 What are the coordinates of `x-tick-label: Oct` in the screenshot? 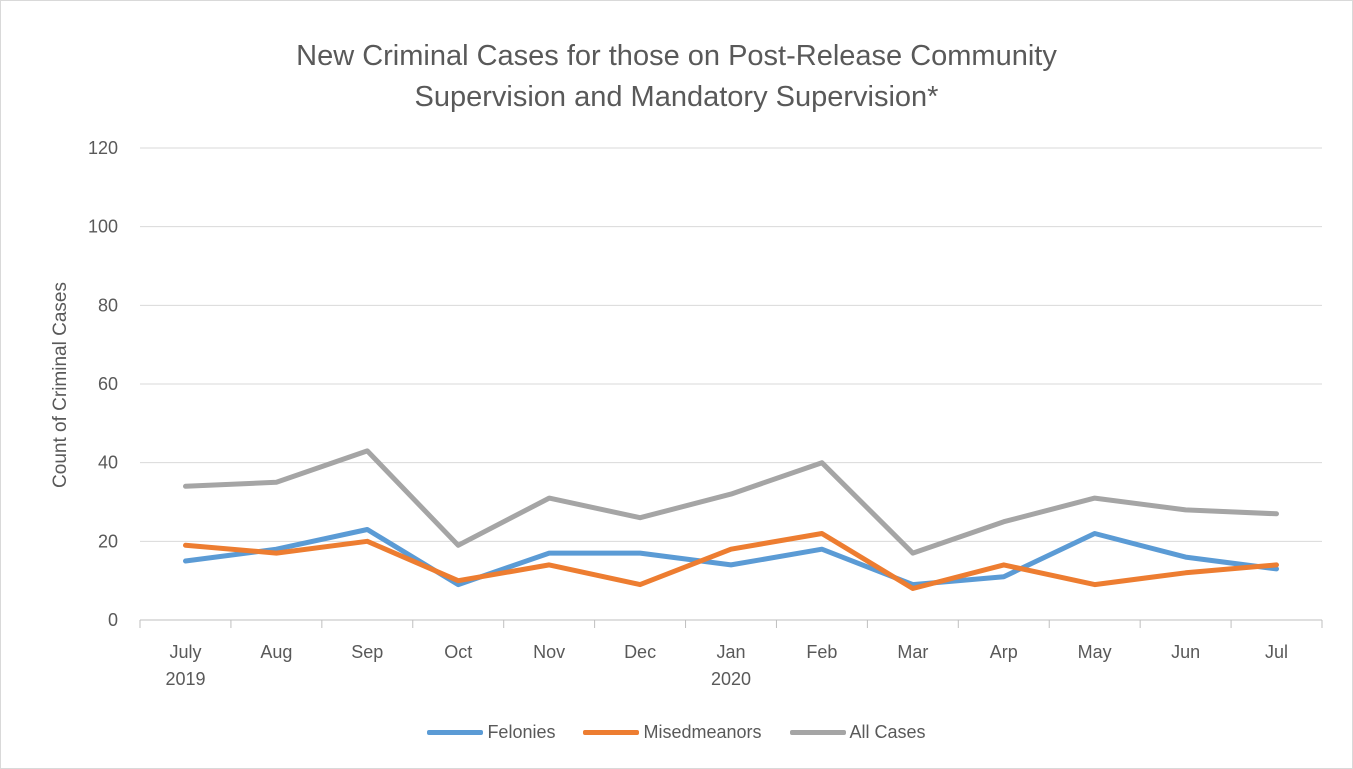 It's located at (458, 652).